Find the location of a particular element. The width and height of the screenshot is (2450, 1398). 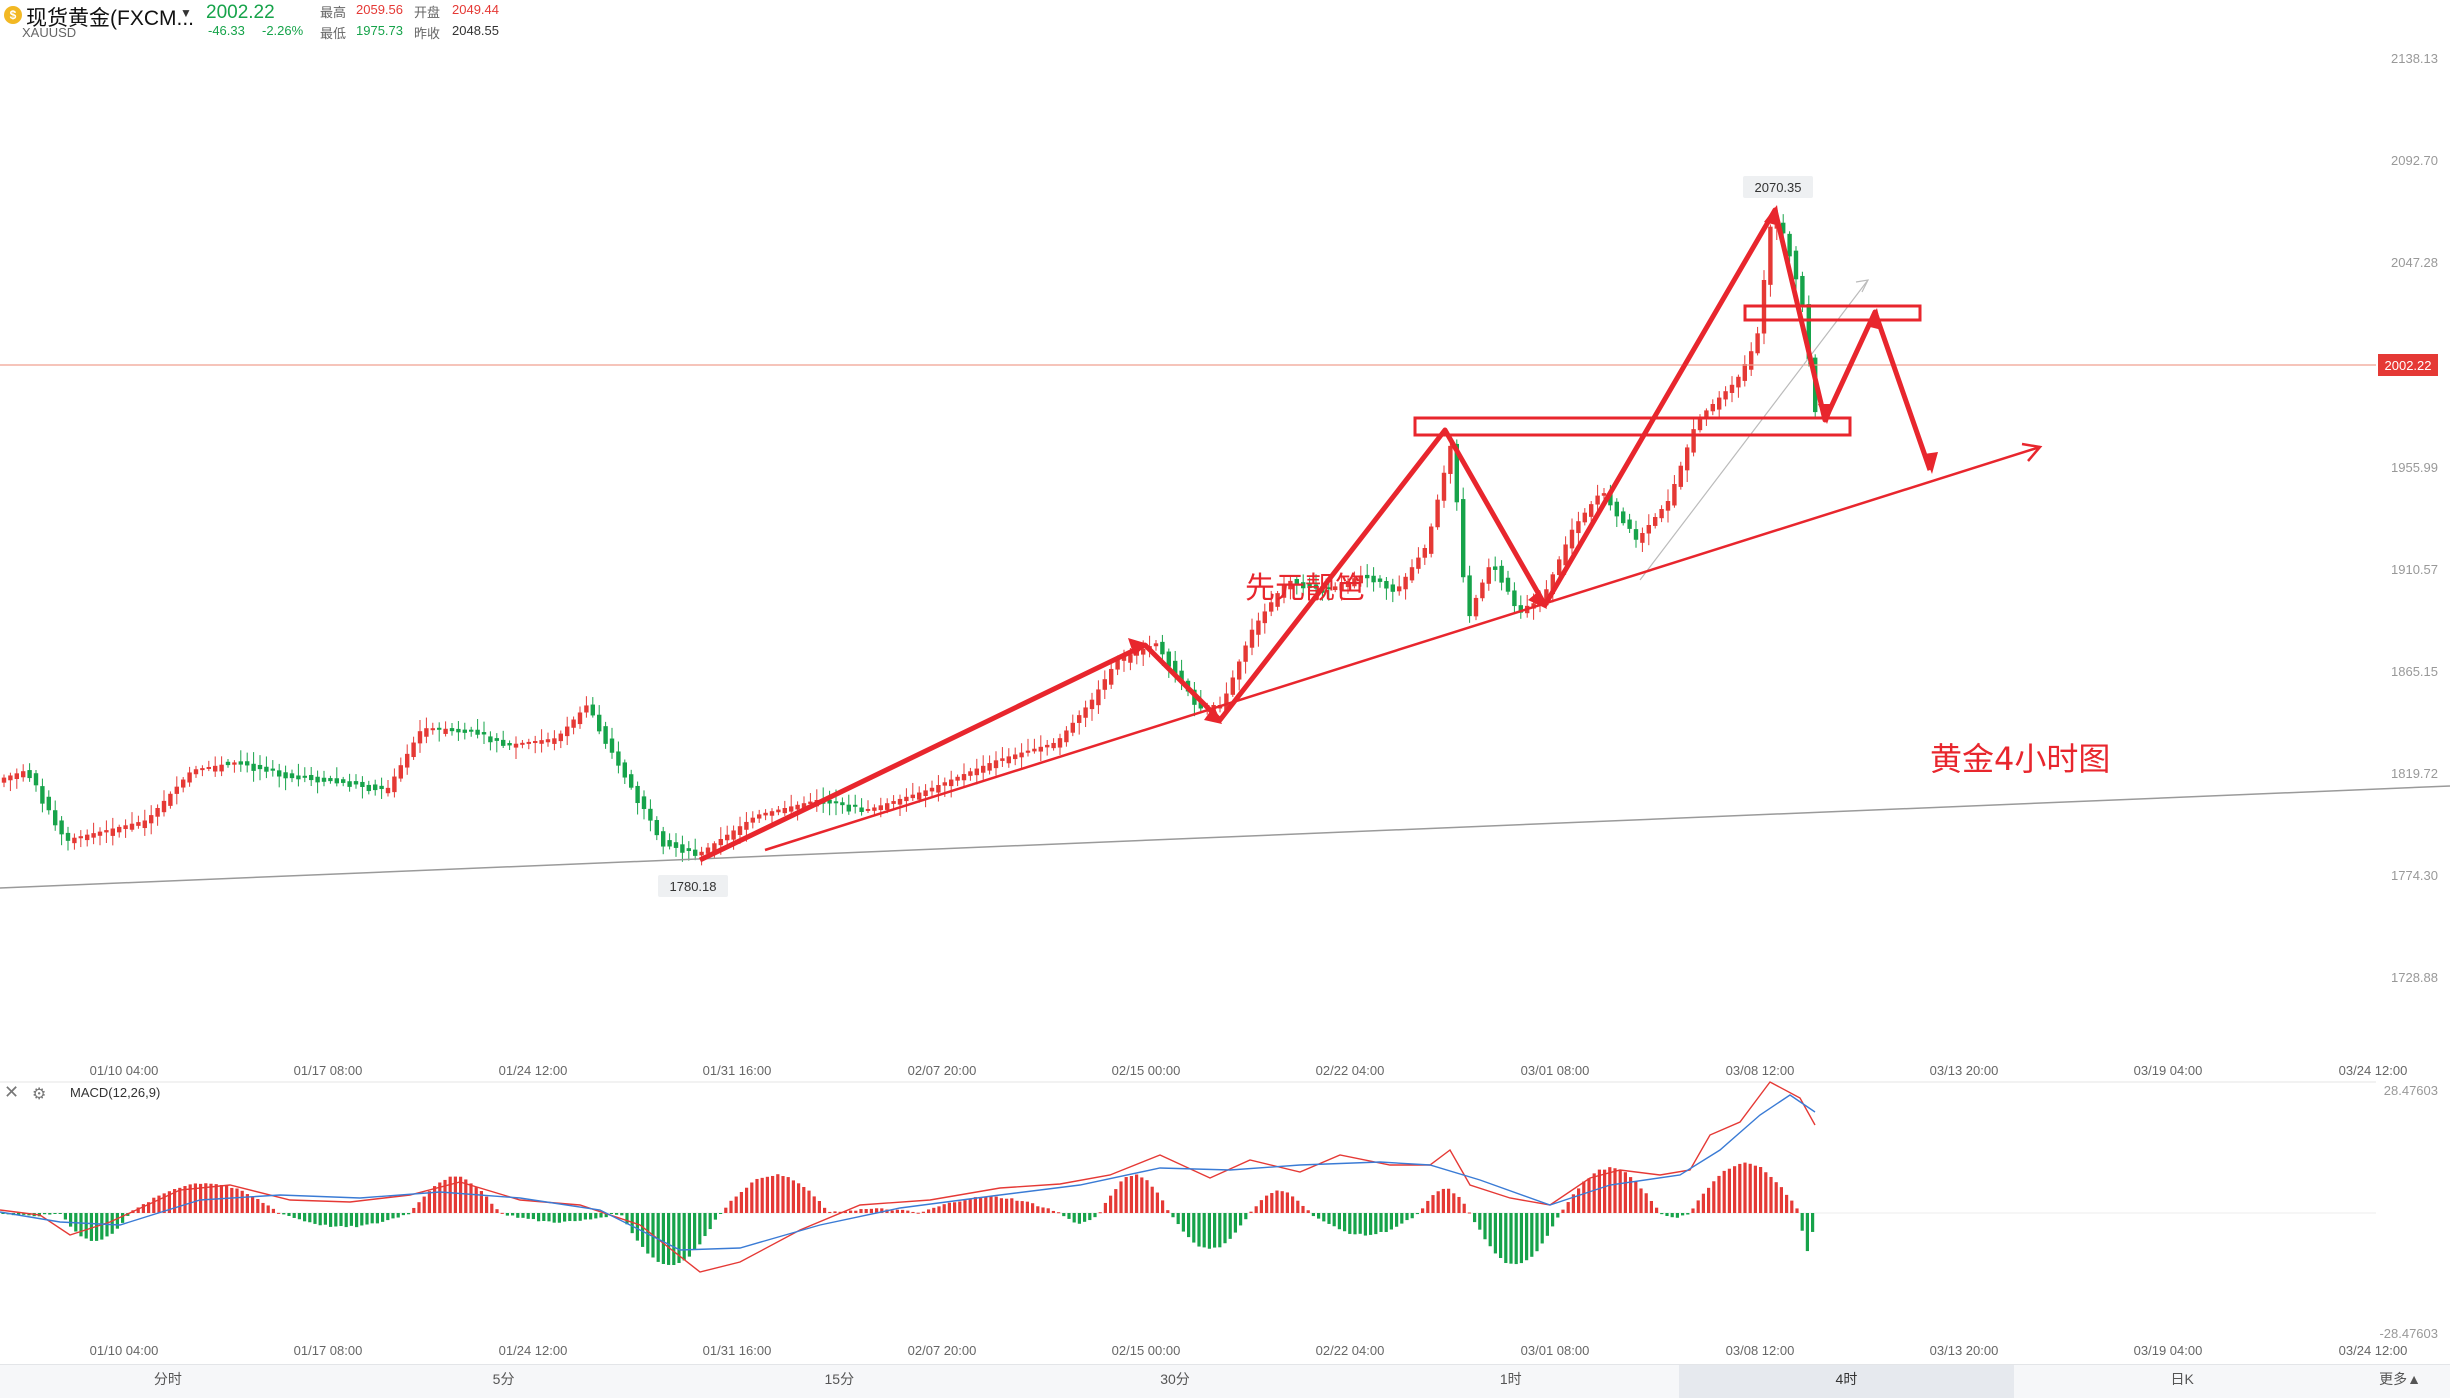

tab-daily: 日K is located at coordinates (2182, 1379).